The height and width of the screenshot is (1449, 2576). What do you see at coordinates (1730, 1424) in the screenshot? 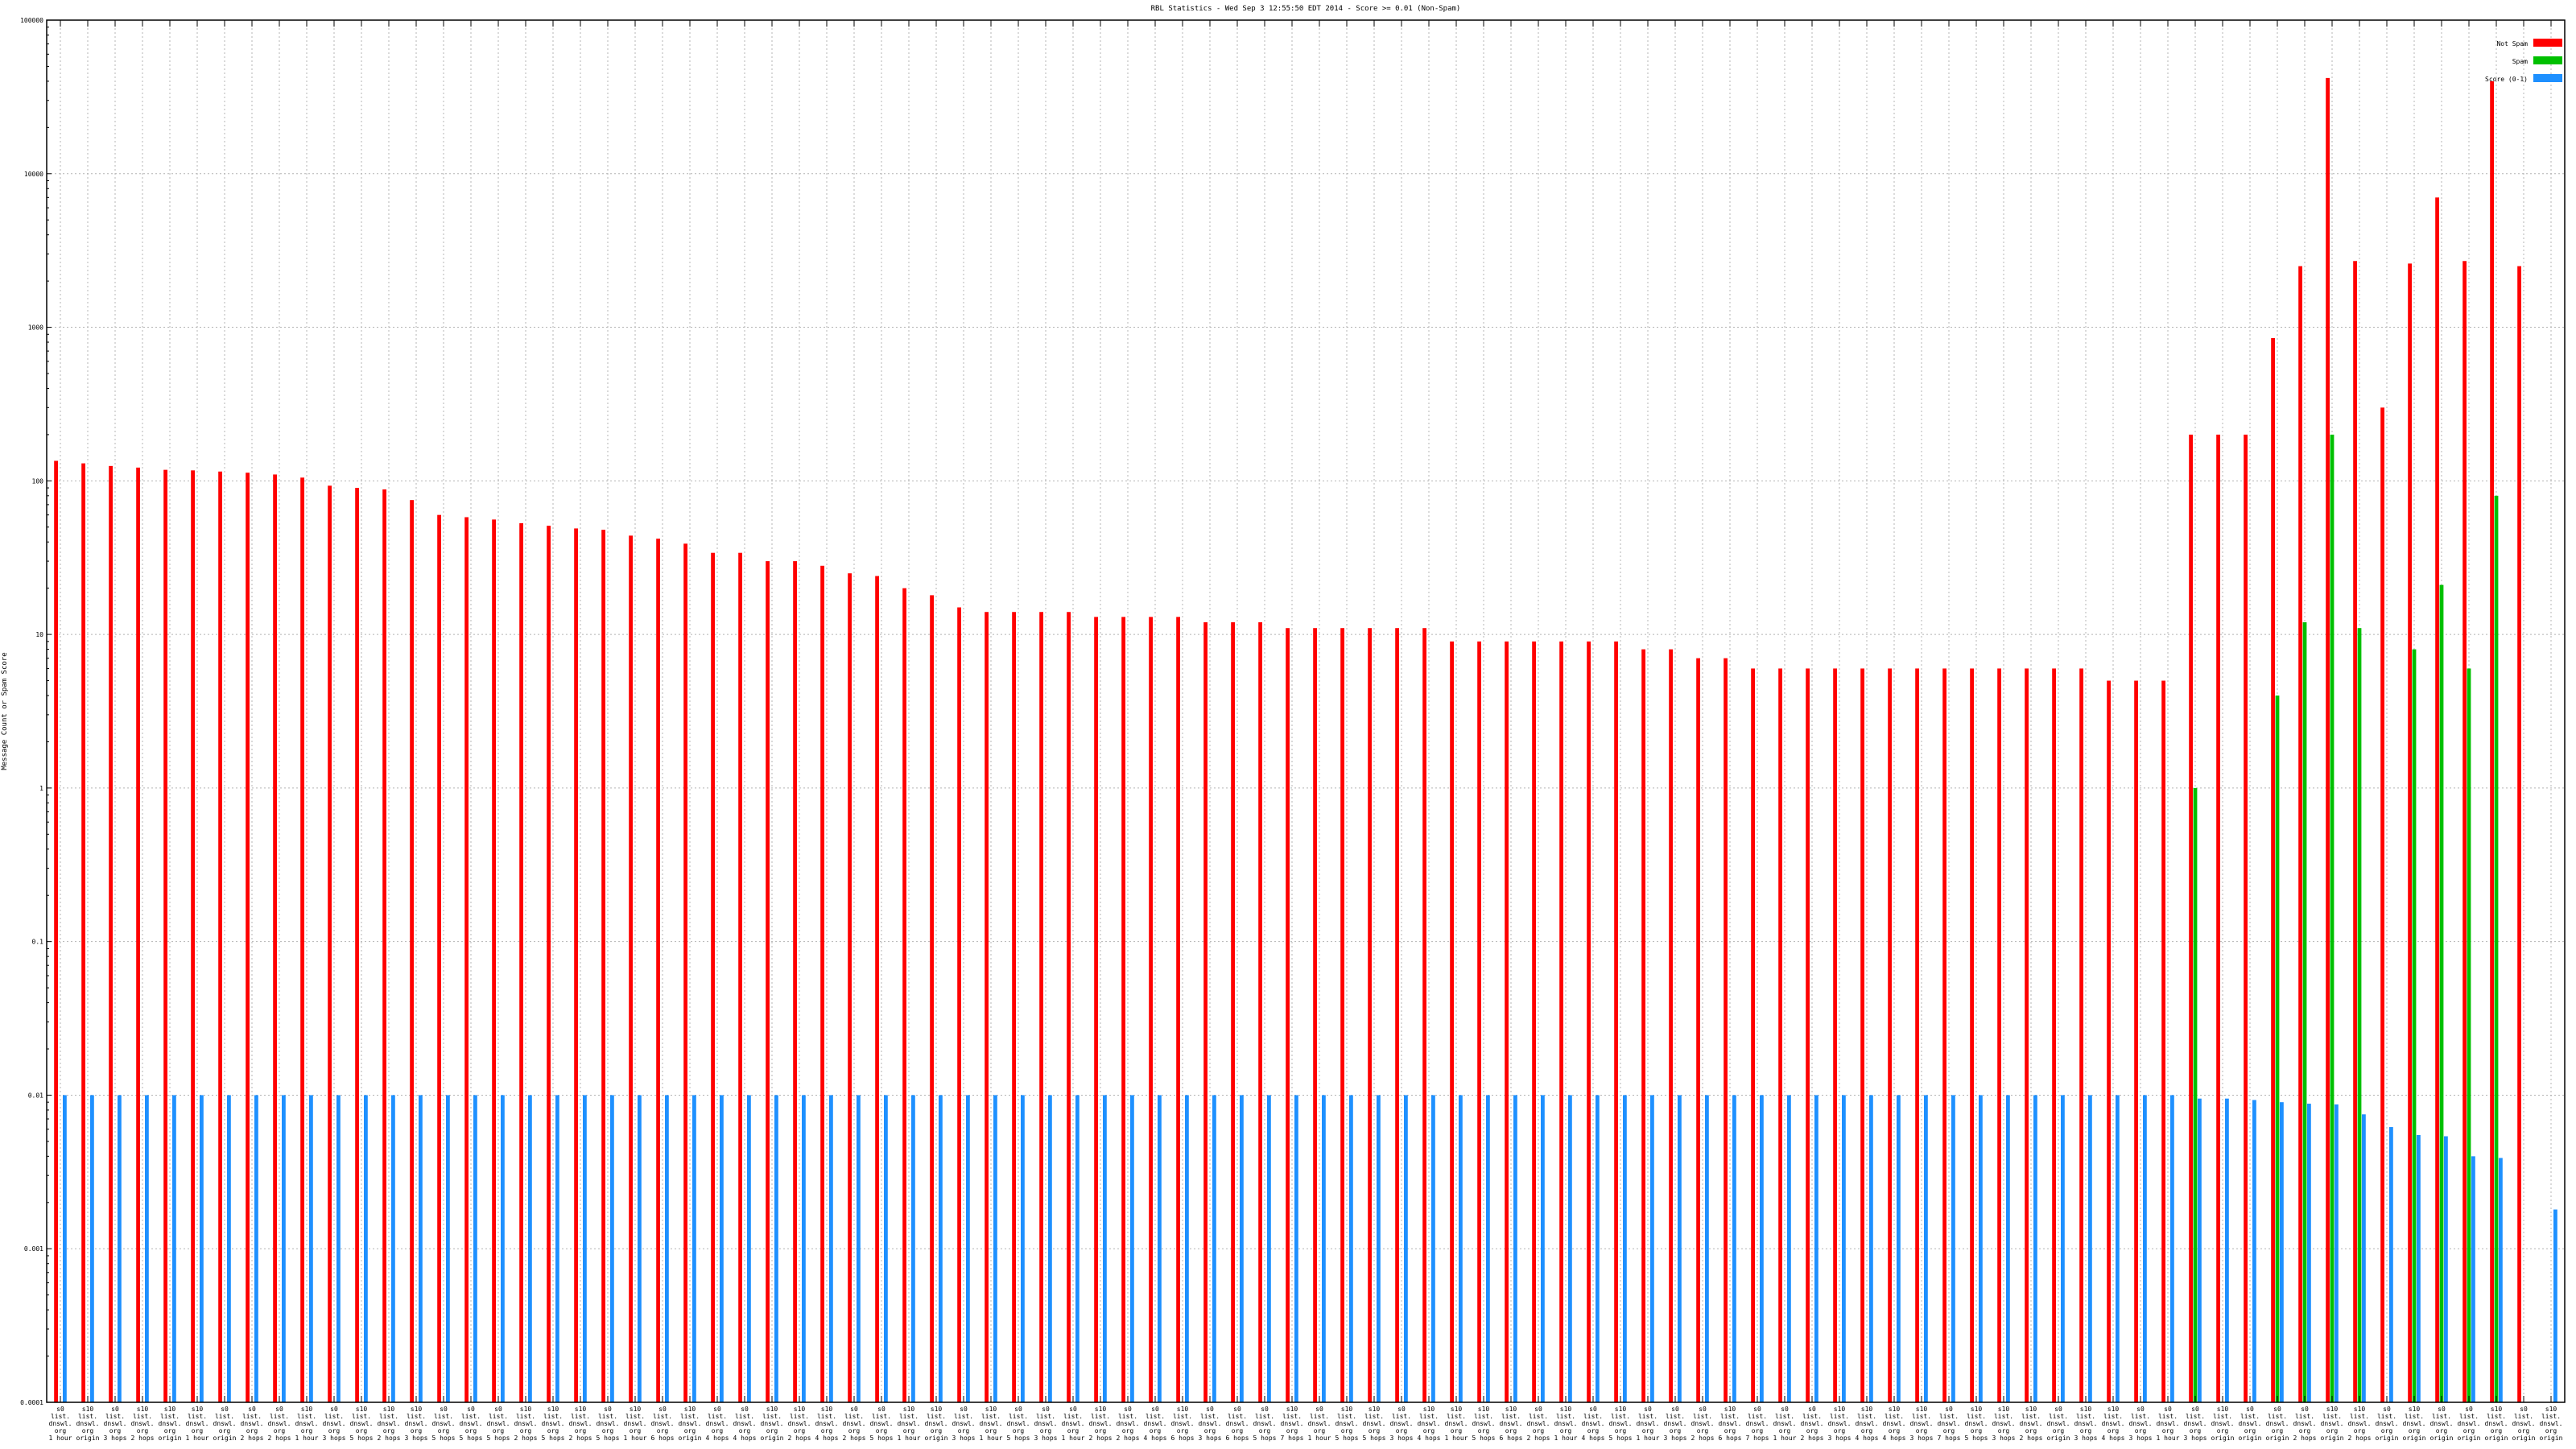
I see `x-tick-label: s10 list. dnswl. org 6 hops` at bounding box center [1730, 1424].